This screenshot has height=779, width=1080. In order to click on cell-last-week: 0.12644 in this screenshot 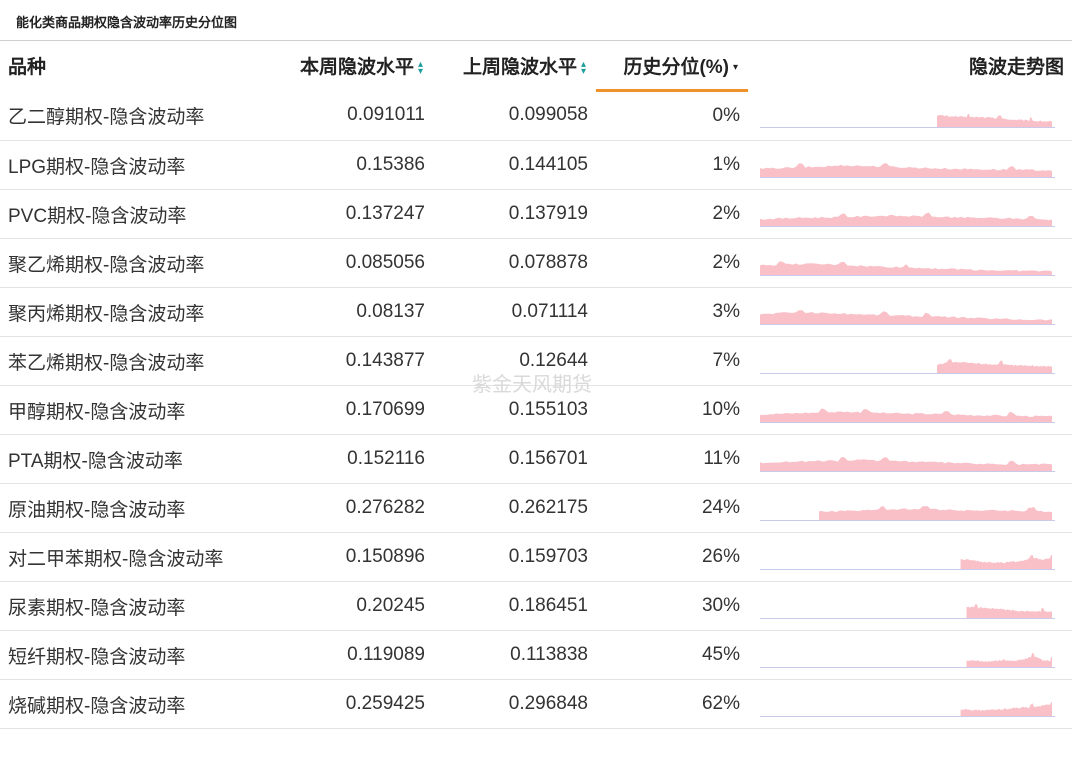, I will do `click(514, 361)`.